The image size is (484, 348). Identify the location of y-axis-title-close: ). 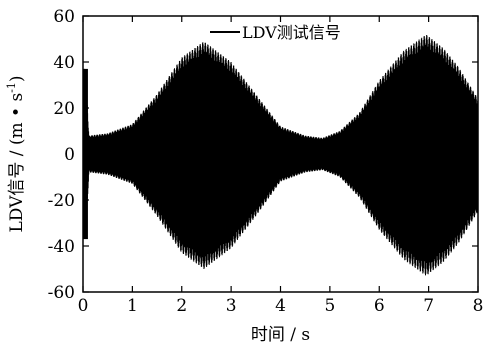
(17, 78).